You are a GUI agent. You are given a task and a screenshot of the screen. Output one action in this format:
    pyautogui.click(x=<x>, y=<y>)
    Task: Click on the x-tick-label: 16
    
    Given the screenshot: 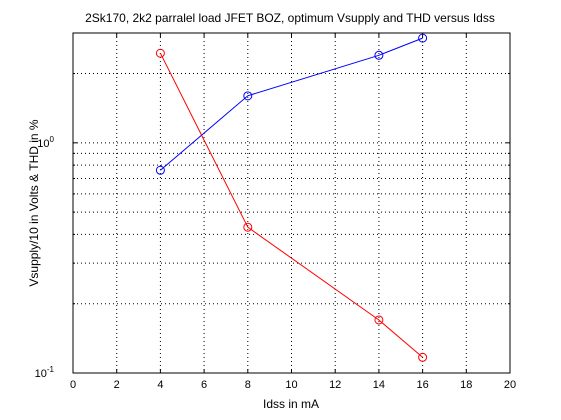 What is the action you would take?
    pyautogui.click(x=422, y=385)
    